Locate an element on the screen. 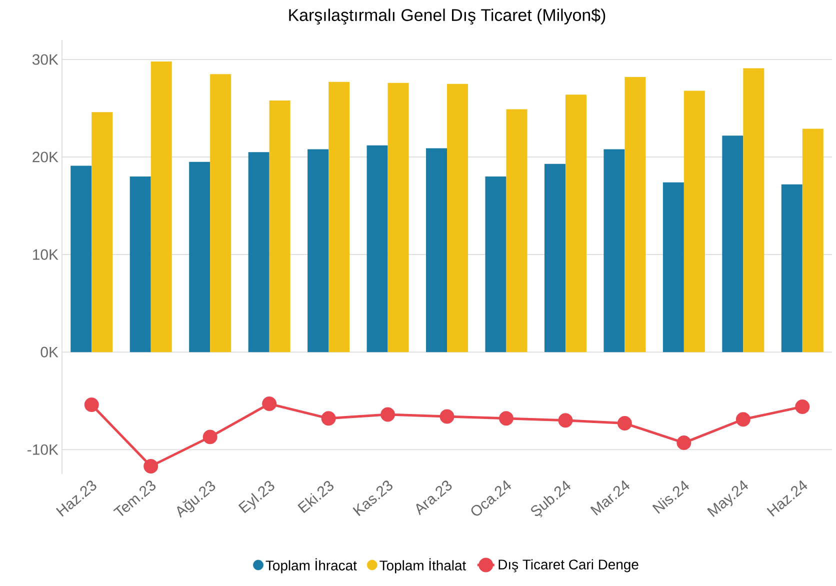 This screenshot has height=586, width=836. y-tick-label: 10K is located at coordinates (45, 254).